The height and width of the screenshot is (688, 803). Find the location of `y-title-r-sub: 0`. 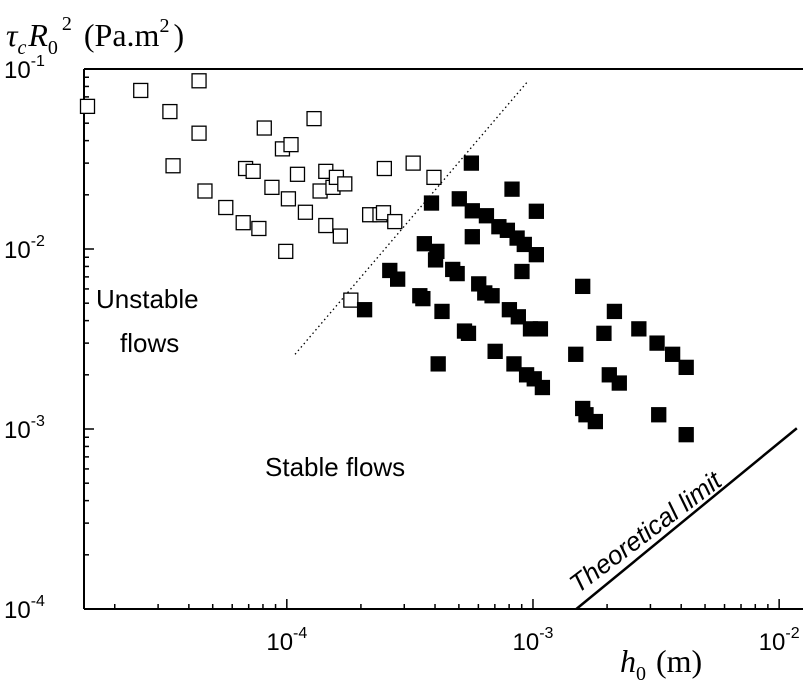

y-title-r-sub: 0 is located at coordinates (53, 48).